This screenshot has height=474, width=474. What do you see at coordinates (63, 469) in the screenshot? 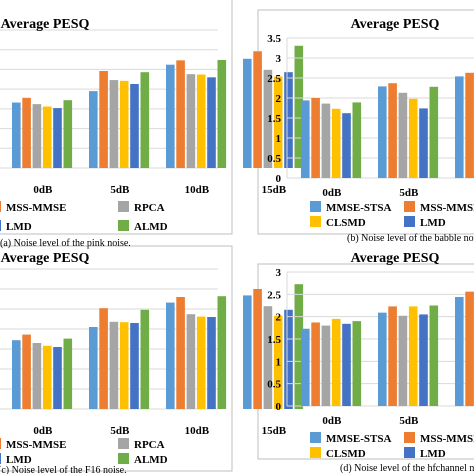
I see `caption-c: (c) Noise level of the F16 noise.` at bounding box center [63, 469].